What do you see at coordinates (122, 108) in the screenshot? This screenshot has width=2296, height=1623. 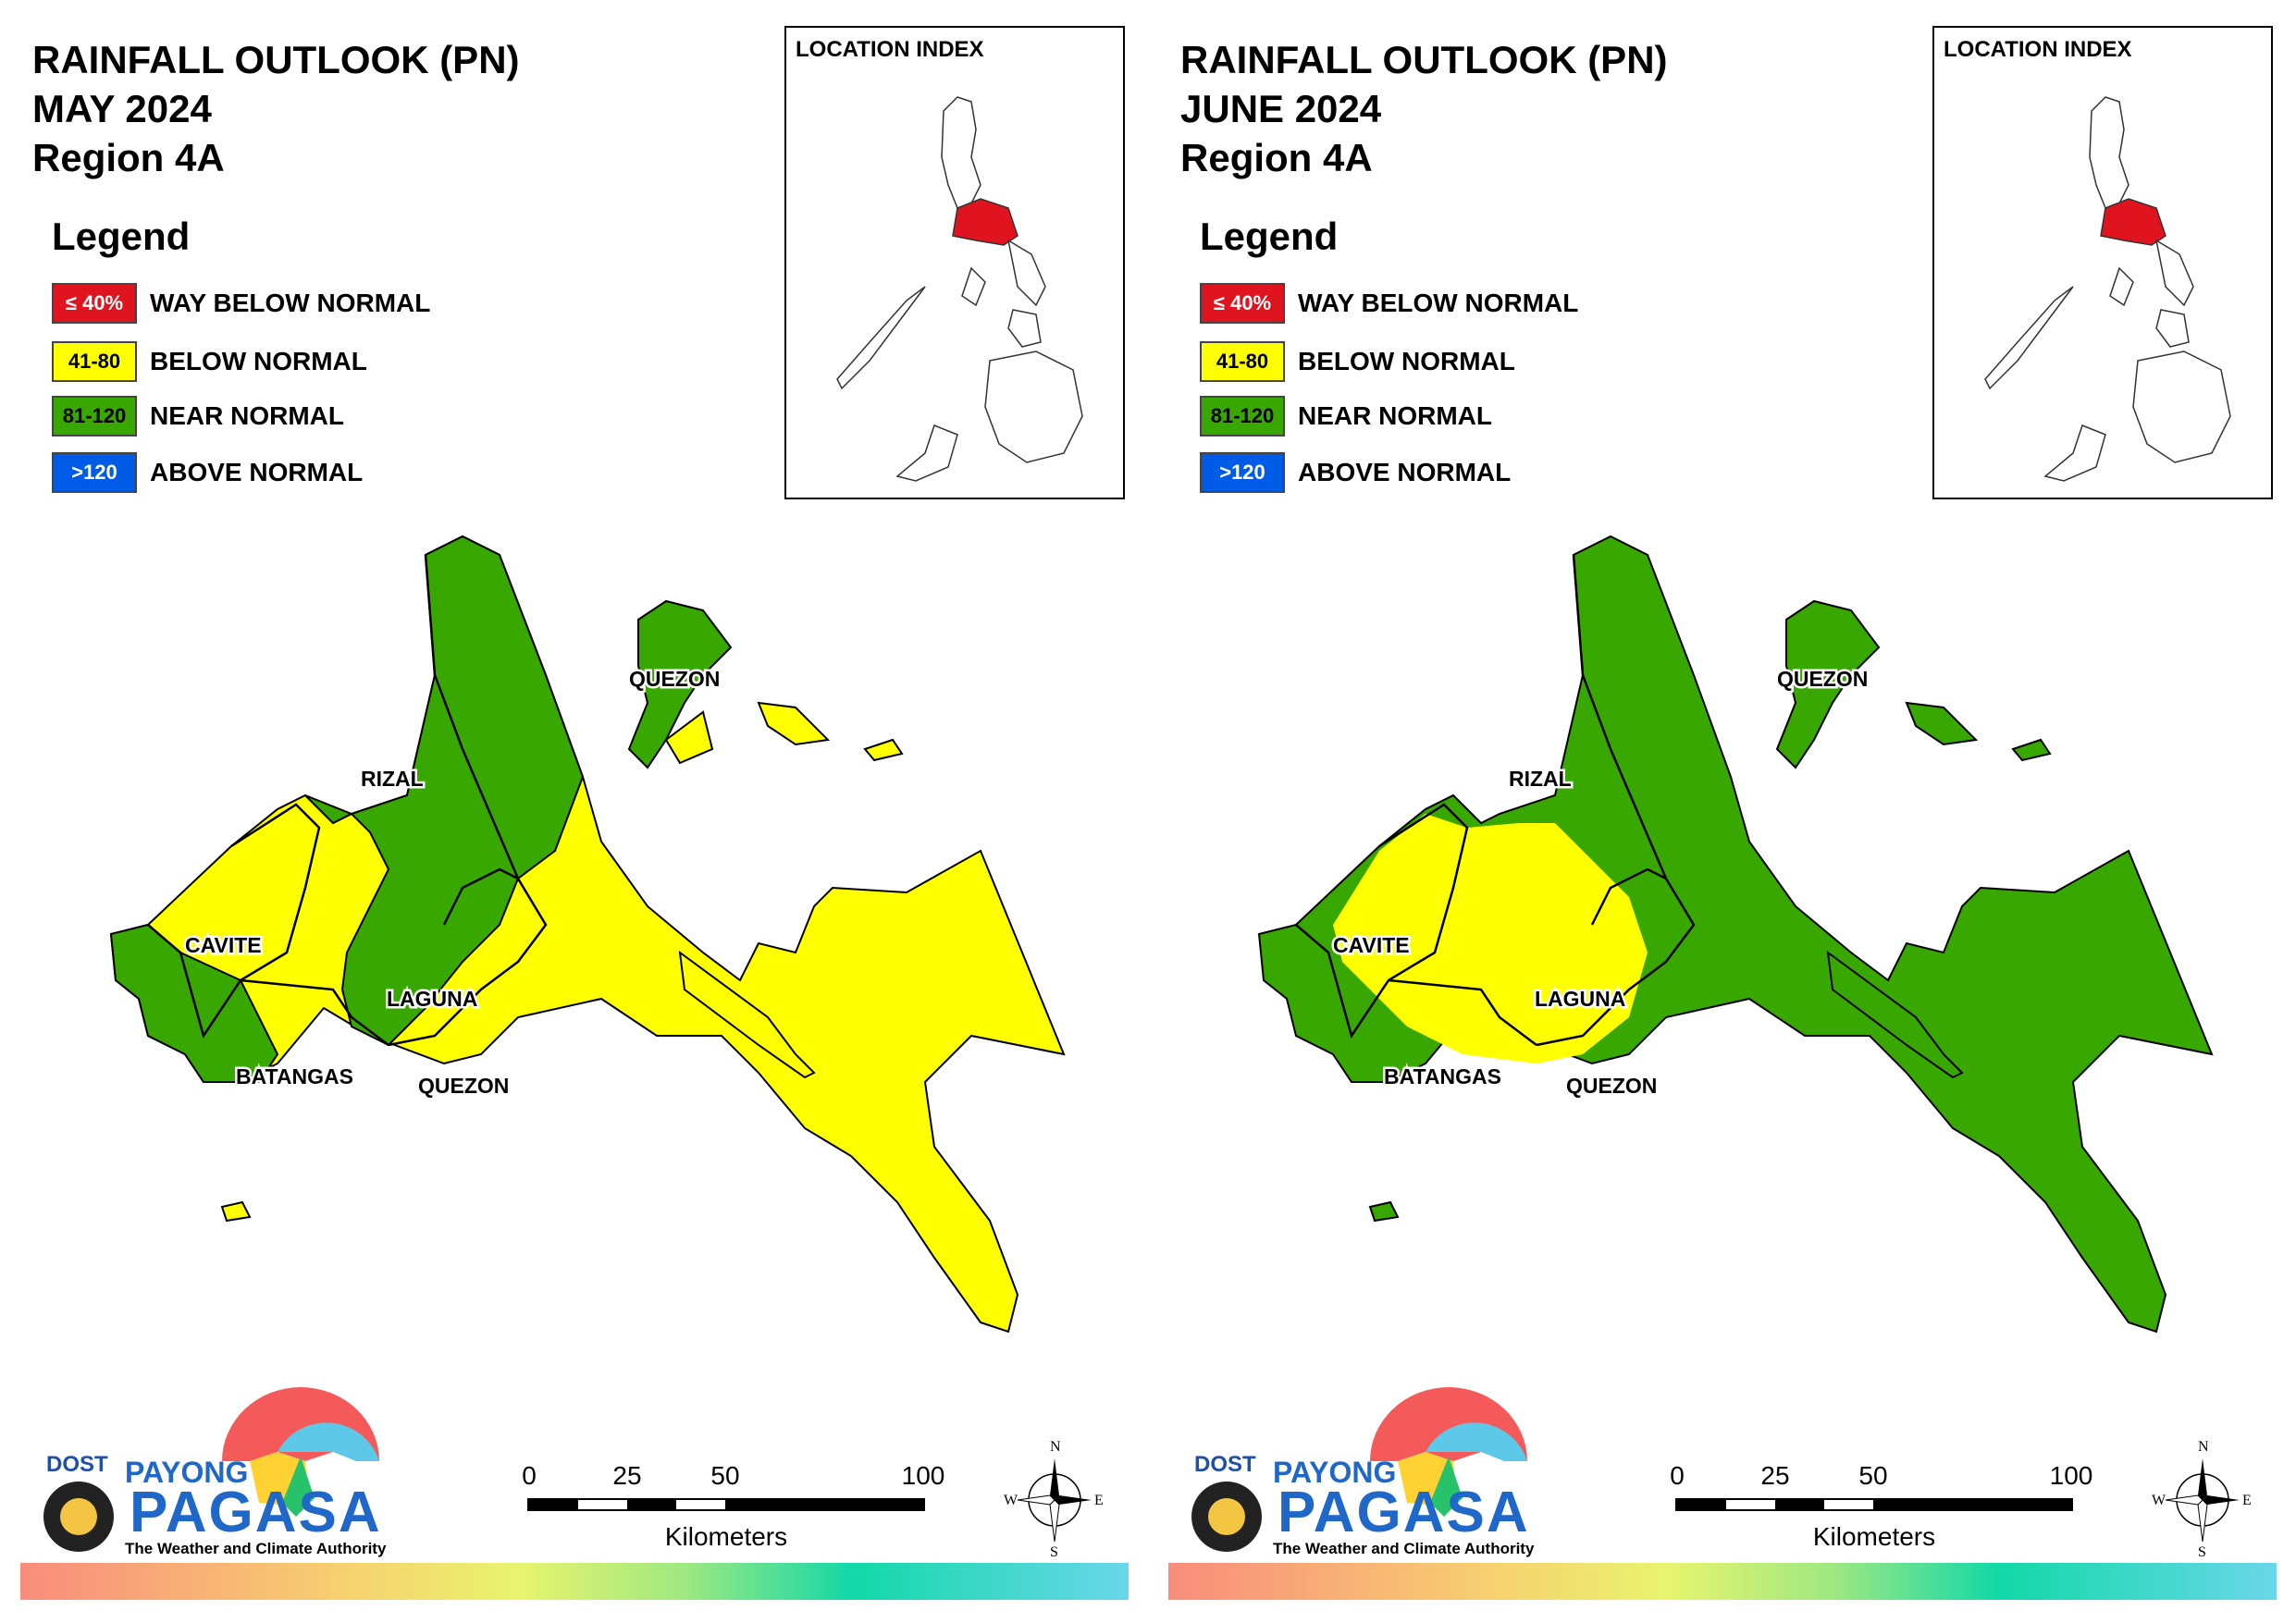 I see `title-line-2: MAY 2024` at bounding box center [122, 108].